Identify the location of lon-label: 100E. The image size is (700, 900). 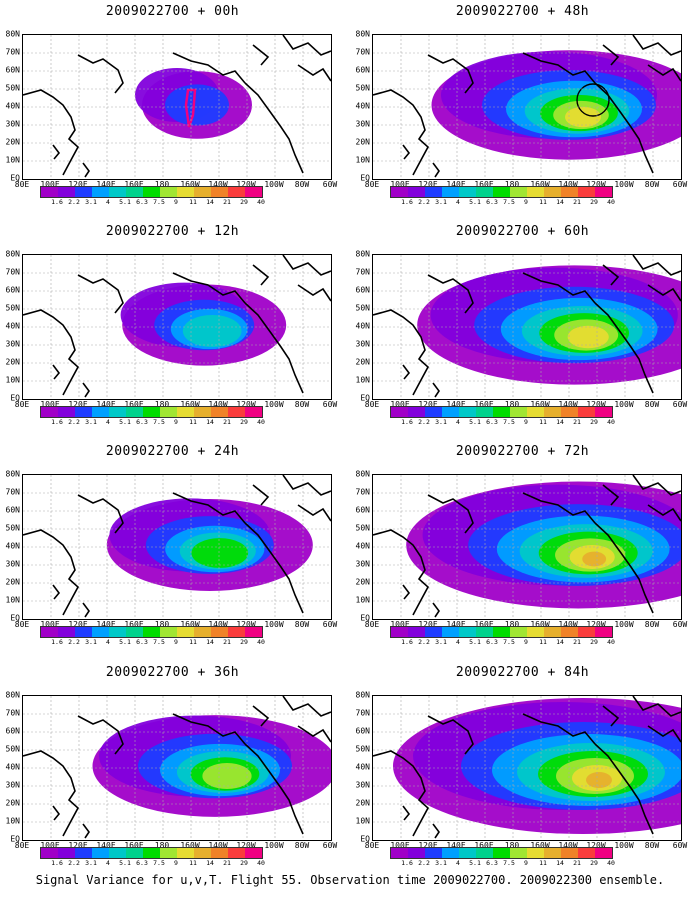
(50, 845).